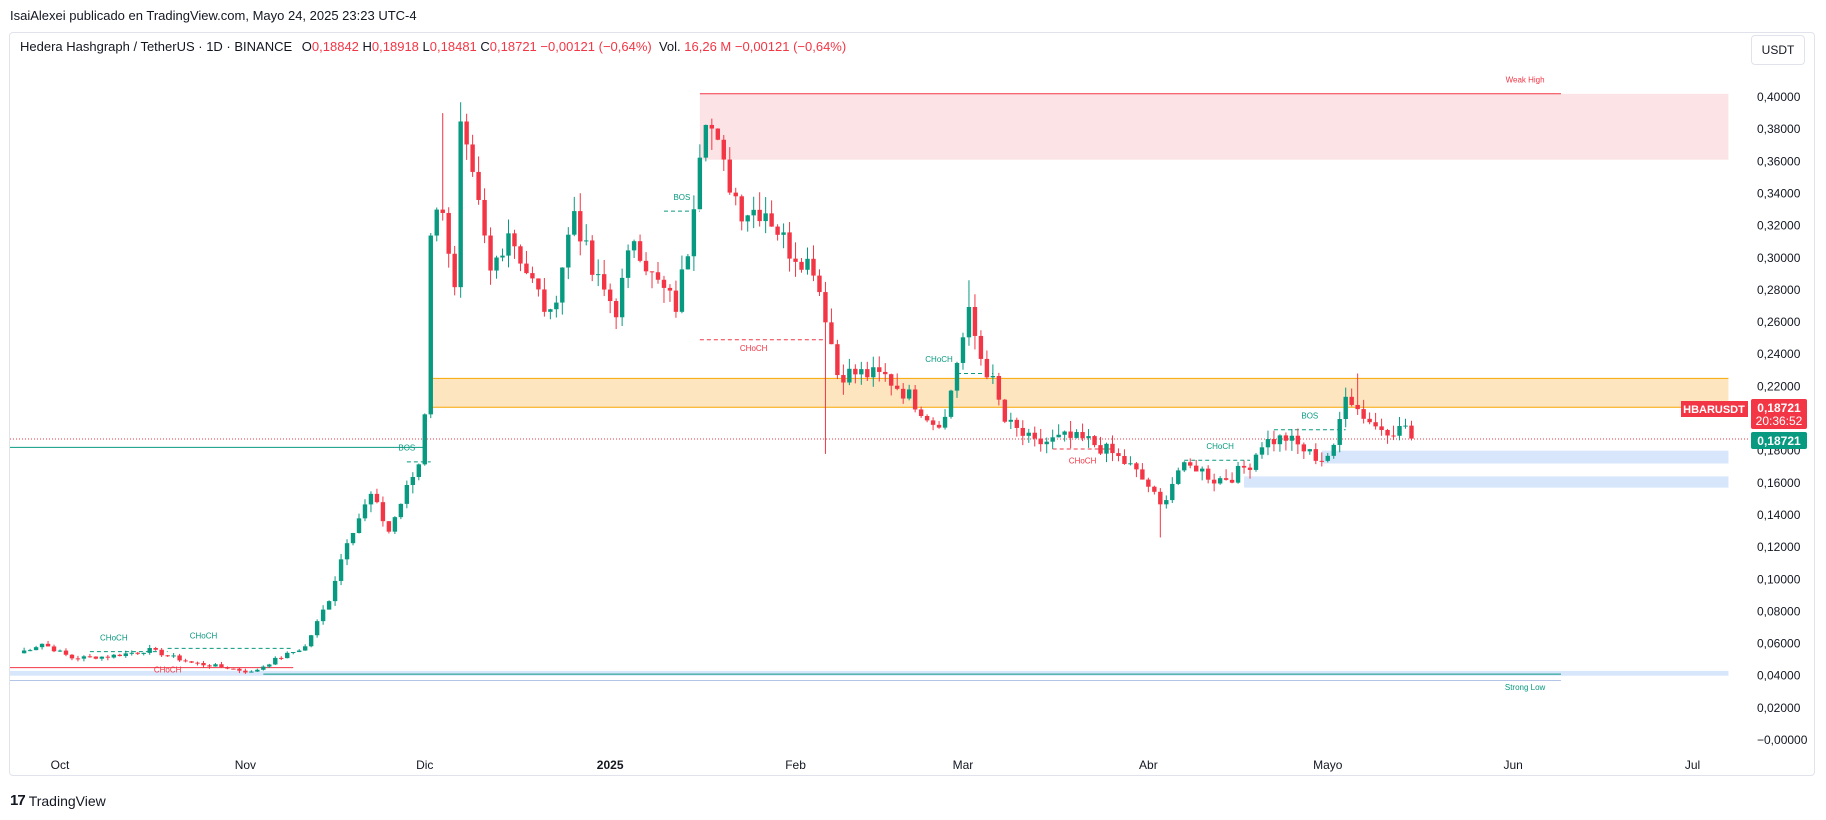 Image resolution: width=1826 pixels, height=820 pixels. Describe the element at coordinates (1328, 765) in the screenshot. I see `time-tick-7: Mayo` at that location.